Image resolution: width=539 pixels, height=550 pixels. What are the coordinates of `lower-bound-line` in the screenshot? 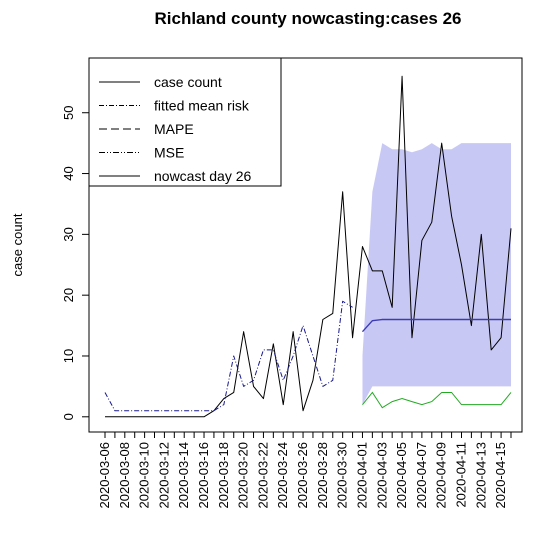 It's located at (437, 400).